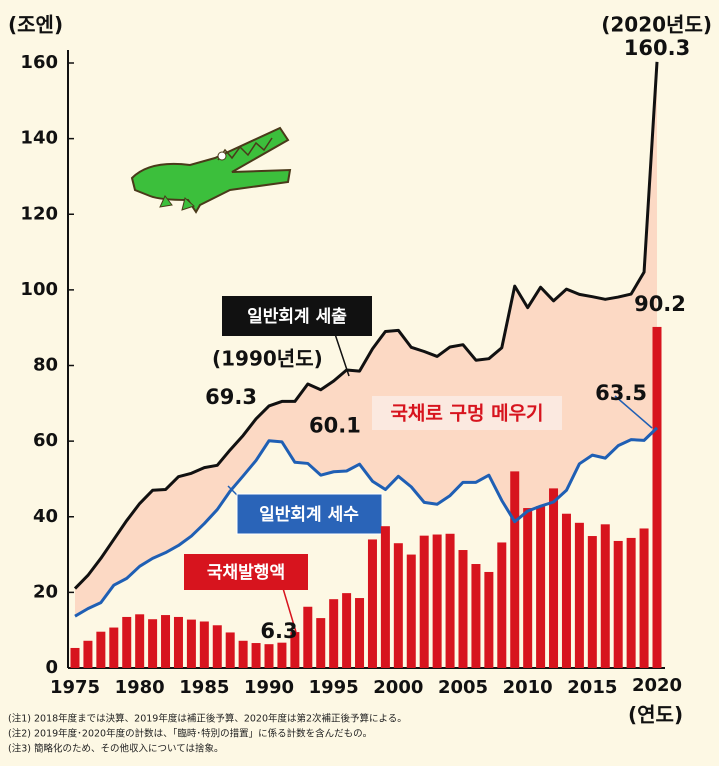  I want to click on x-tick-label: 1975, so click(75, 687).